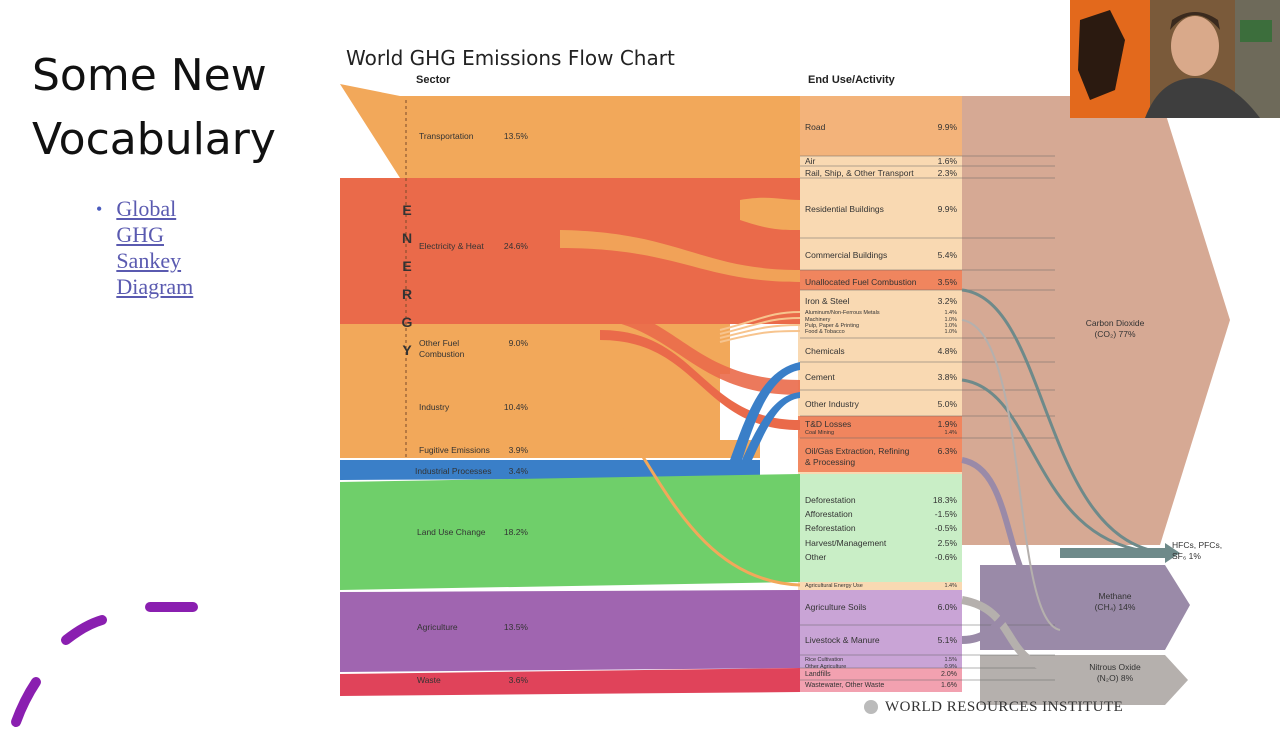 The image size is (1280, 730). What do you see at coordinates (947, 424) in the screenshot?
I see `end-use-value: 1.9%` at bounding box center [947, 424].